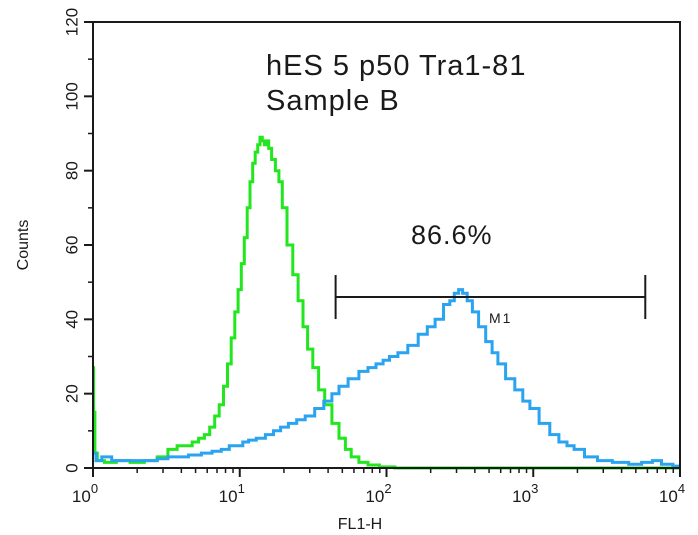 The width and height of the screenshot is (698, 535). Describe the element at coordinates (396, 66) in the screenshot. I see `annotation-line-1: hES 5 p50 Tra1-81` at that location.